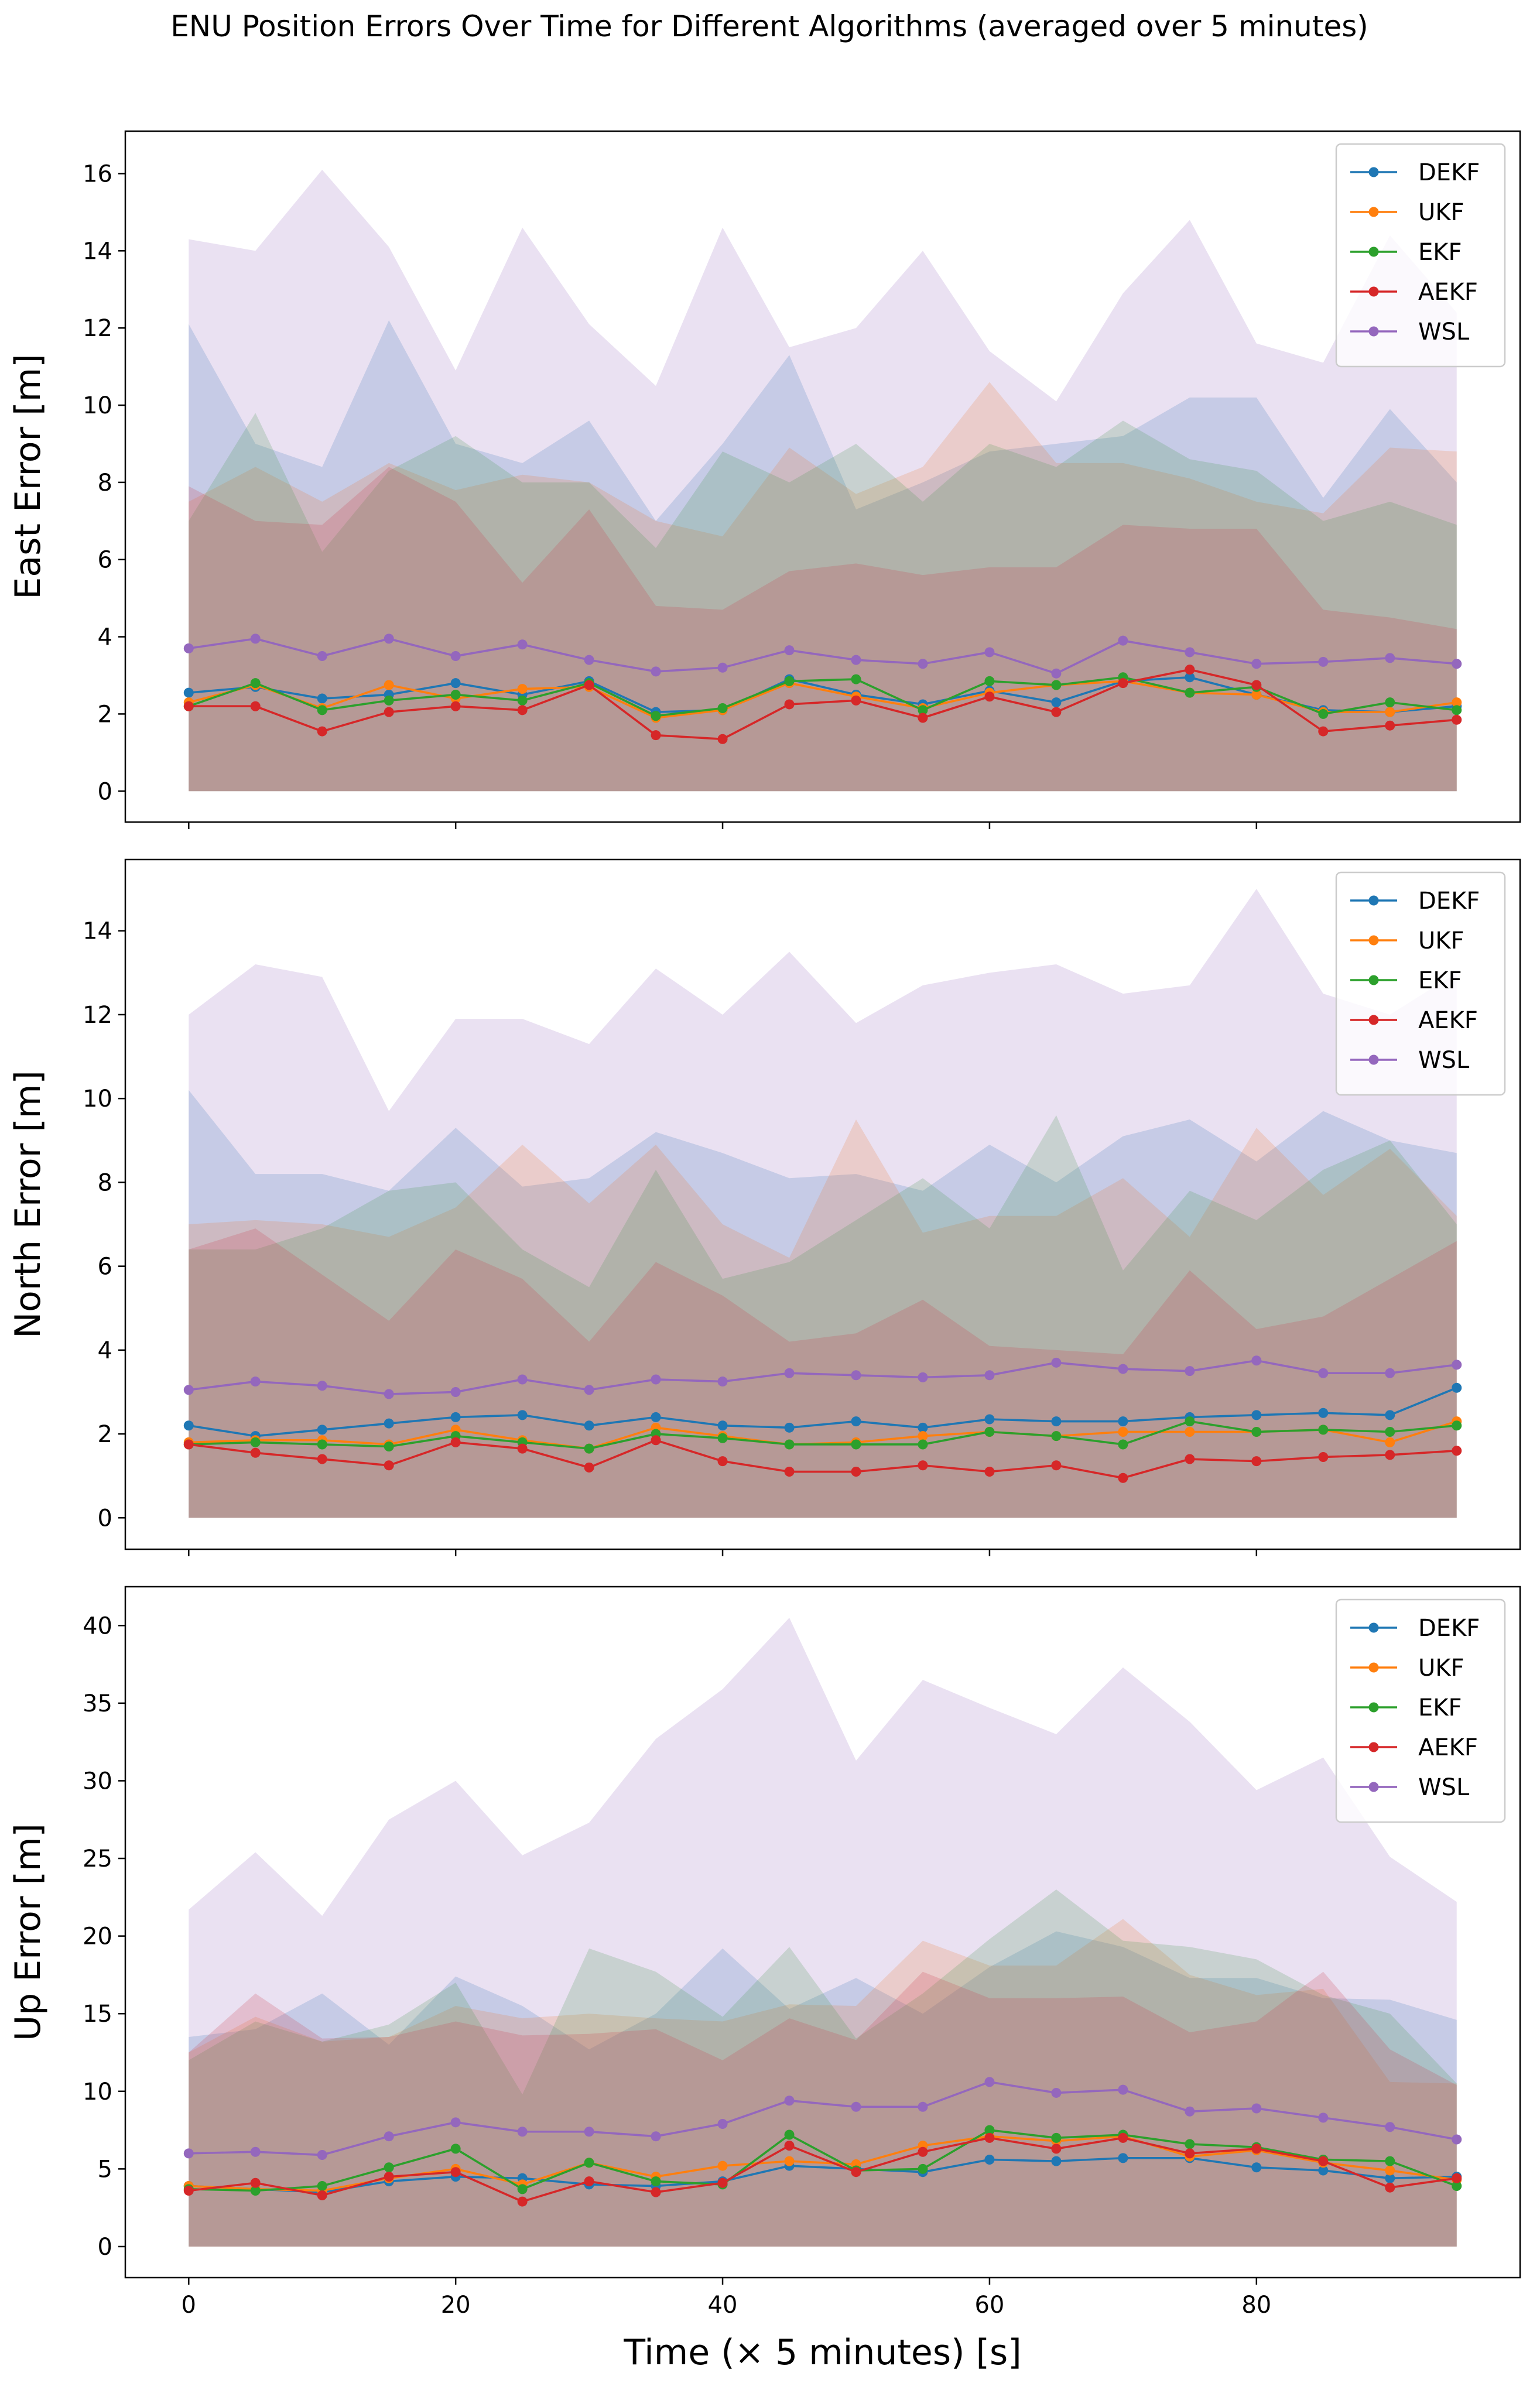 This screenshot has height=2383, width=1540. What do you see at coordinates (1415, 902) in the screenshot?
I see `north-legend-entry-dekf: DEKF` at bounding box center [1415, 902].